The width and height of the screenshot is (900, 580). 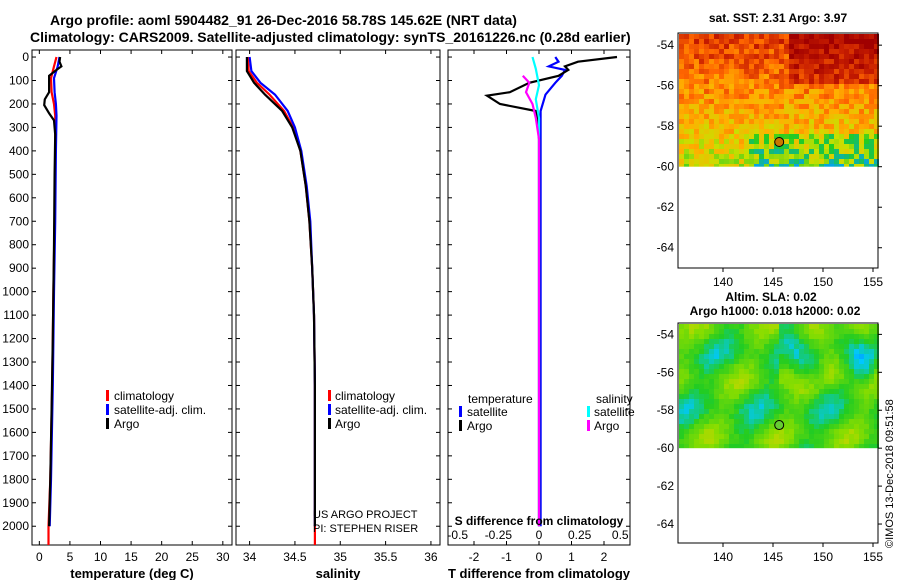 What do you see at coordinates (101, 557) in the screenshot?
I see `x-tick-label: 10` at bounding box center [101, 557].